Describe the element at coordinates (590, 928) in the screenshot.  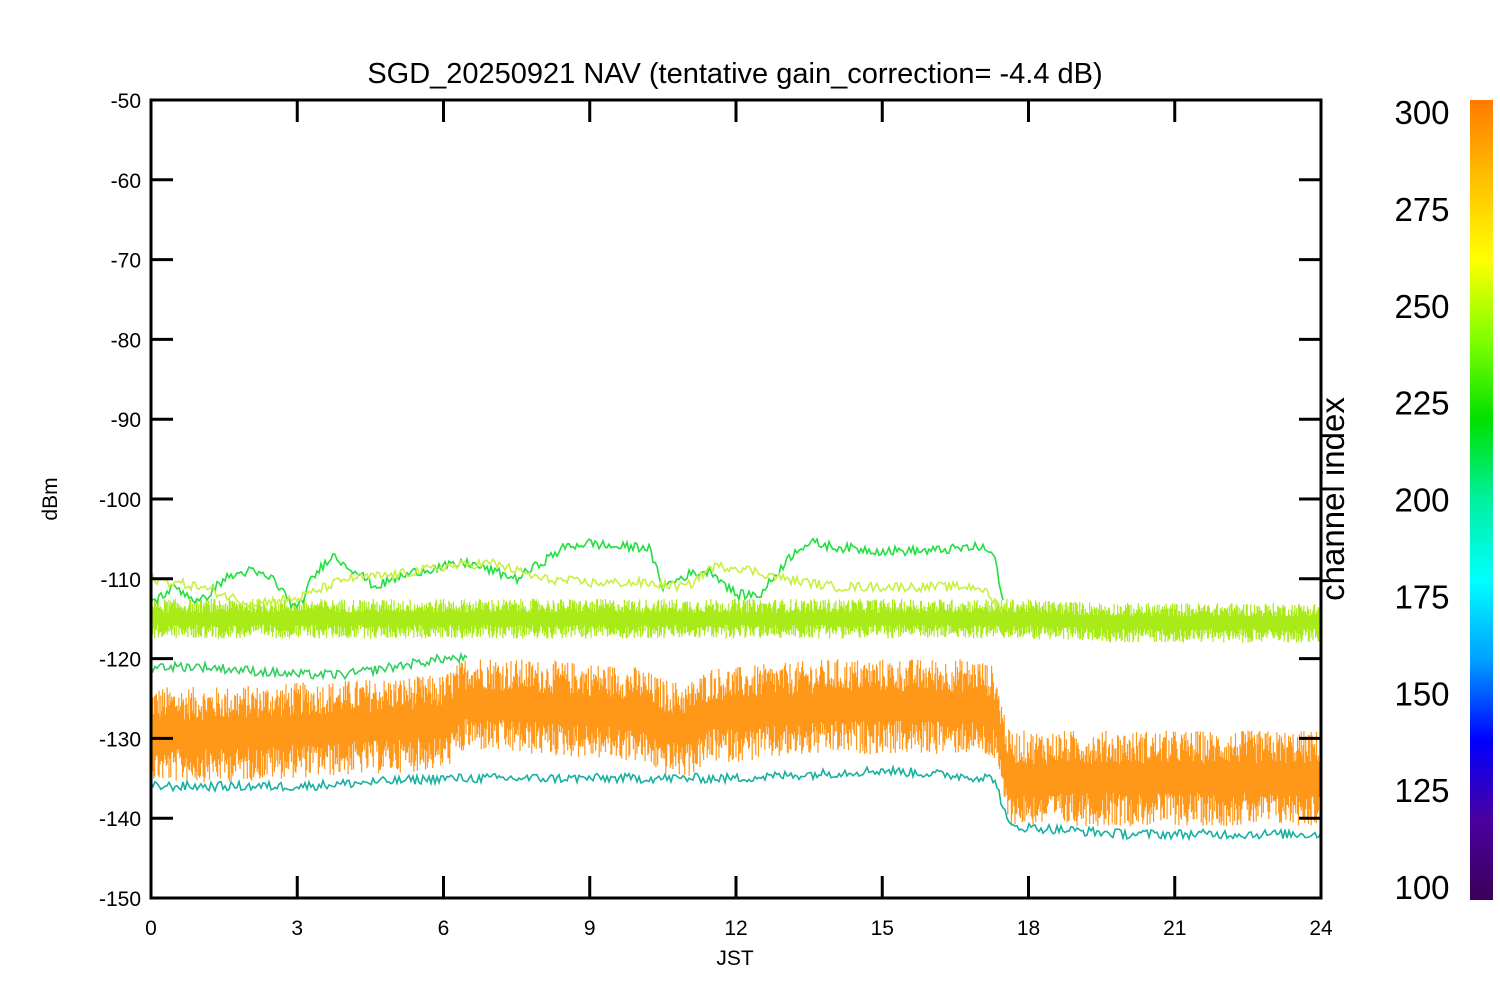
I see `x-tick-label: 9` at that location.